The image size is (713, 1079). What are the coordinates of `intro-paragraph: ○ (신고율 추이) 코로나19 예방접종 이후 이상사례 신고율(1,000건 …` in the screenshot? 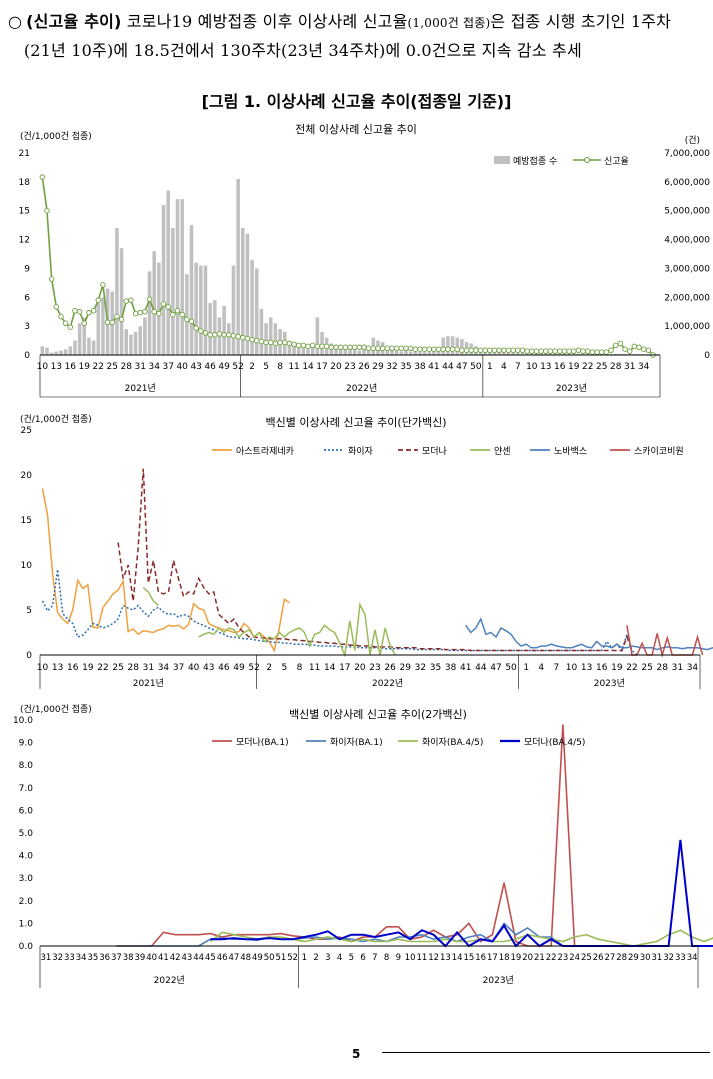 It's located at (358, 36).